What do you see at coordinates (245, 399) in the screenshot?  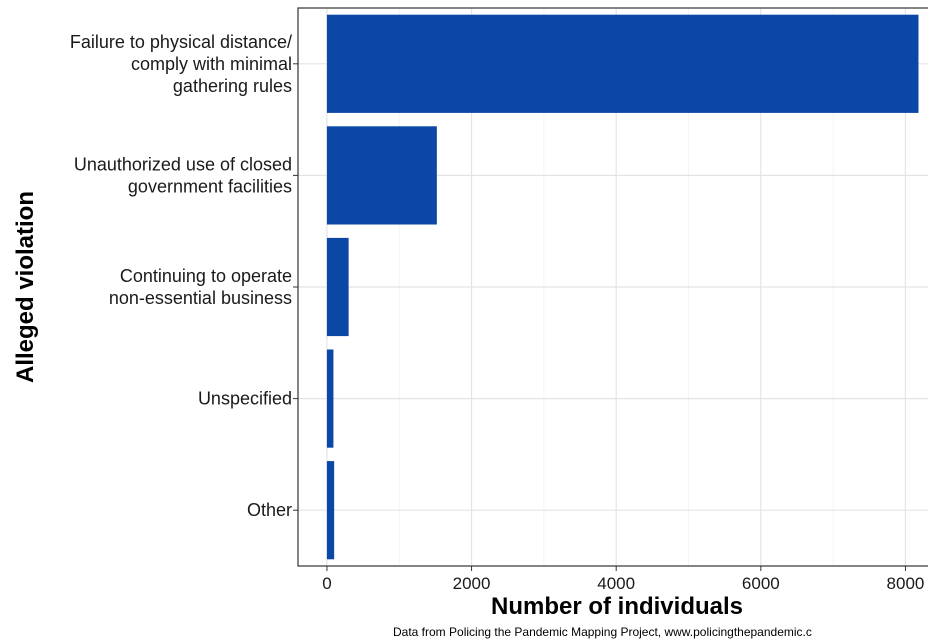 I see `category-label: Unspecified` at bounding box center [245, 399].